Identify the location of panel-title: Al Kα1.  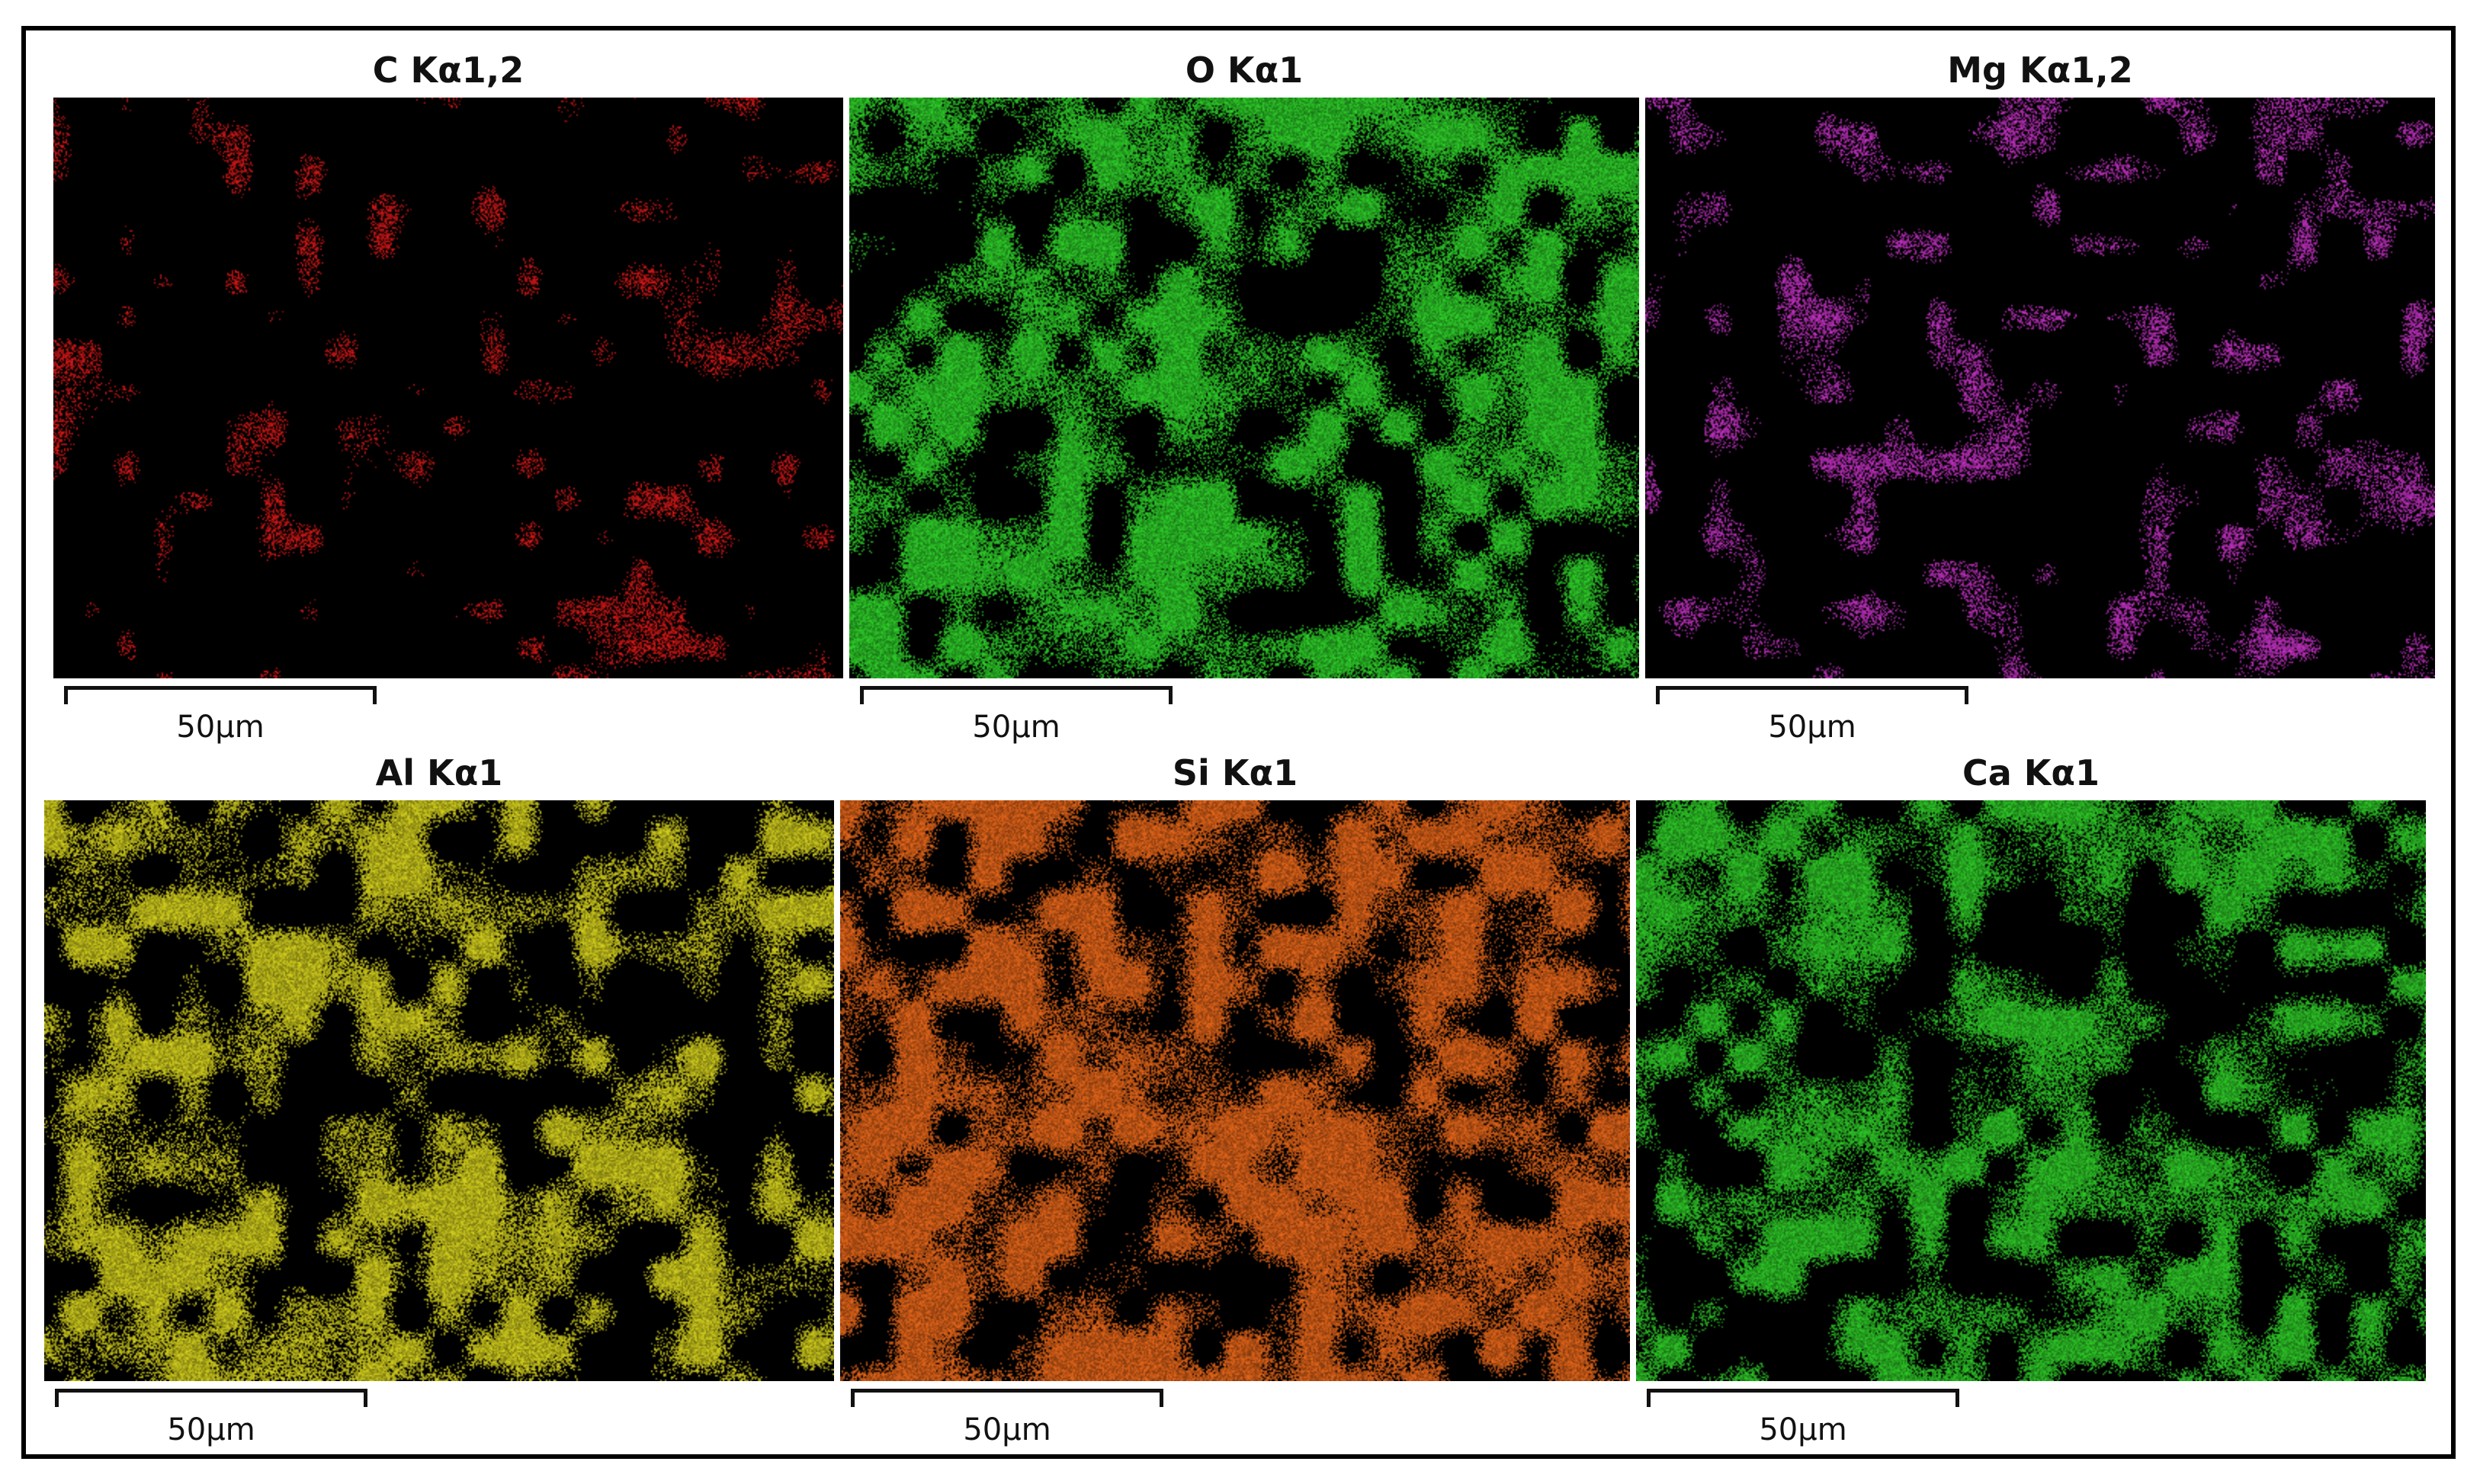
(439, 773).